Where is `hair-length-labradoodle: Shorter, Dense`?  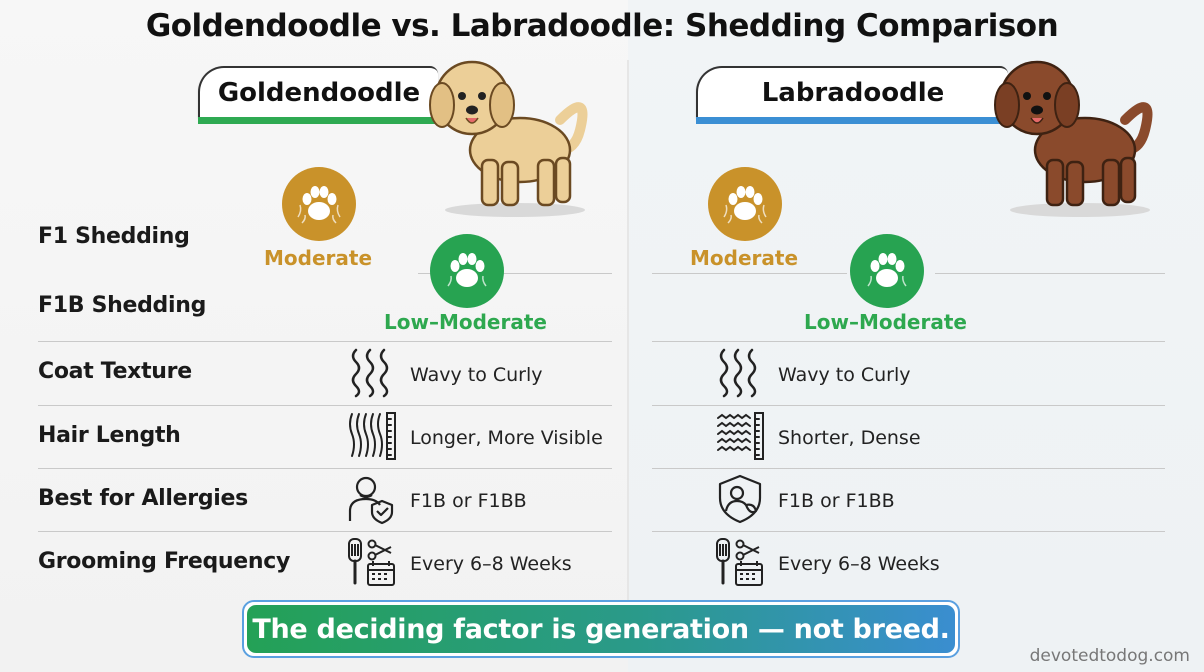 hair-length-labradoodle: Shorter, Dense is located at coordinates (849, 438).